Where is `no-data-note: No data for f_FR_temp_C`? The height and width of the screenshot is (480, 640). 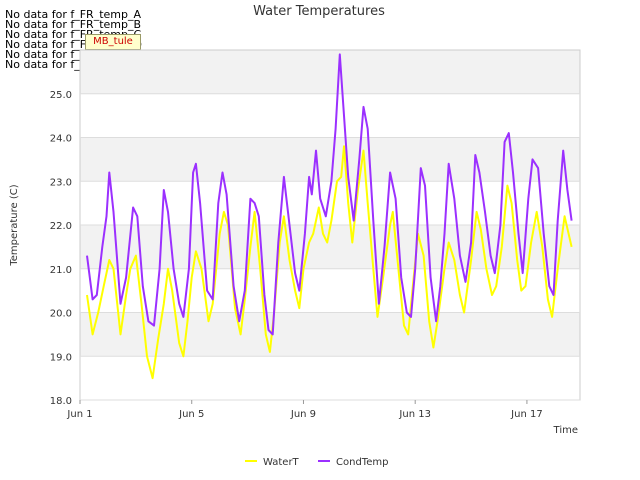 no-data-note: No data for f_FR_temp_C is located at coordinates (73, 34).